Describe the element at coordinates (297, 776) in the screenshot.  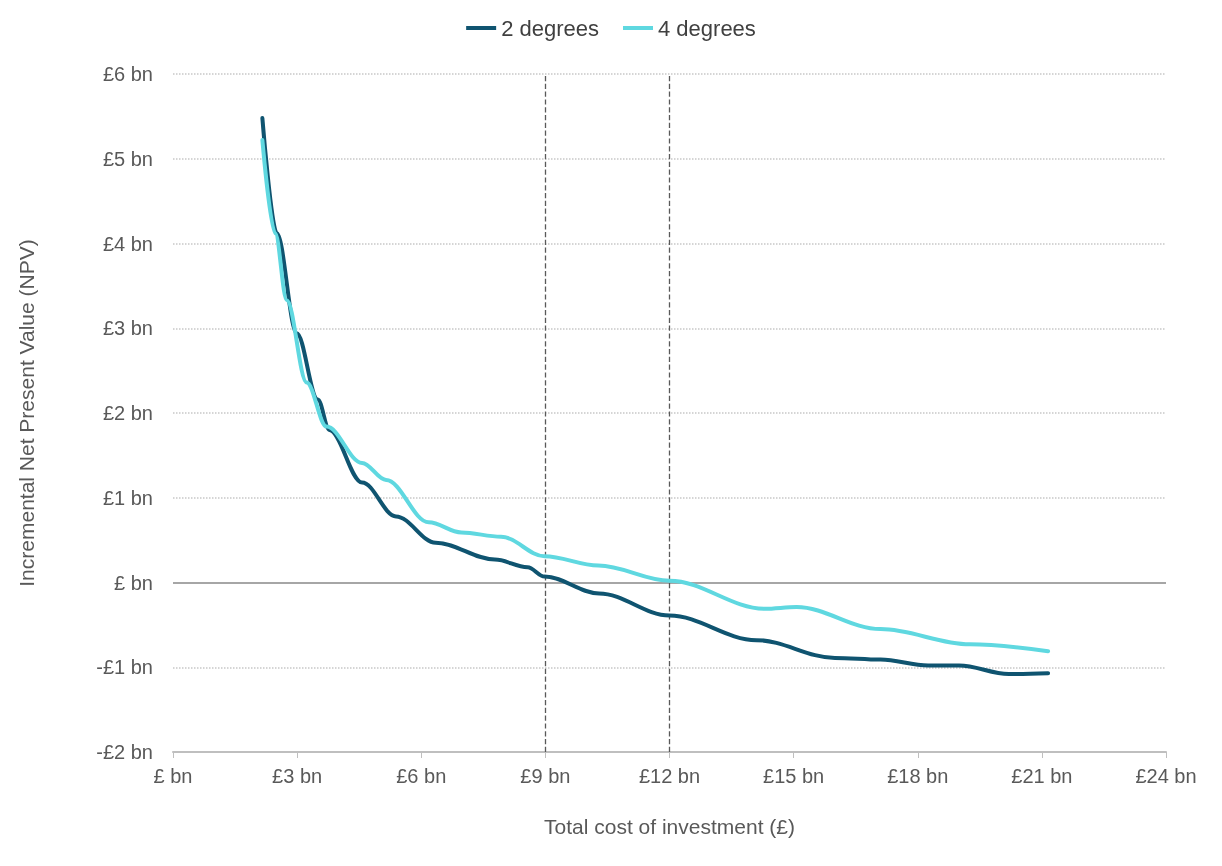
I see `x-tick-label: £3 bn` at that location.